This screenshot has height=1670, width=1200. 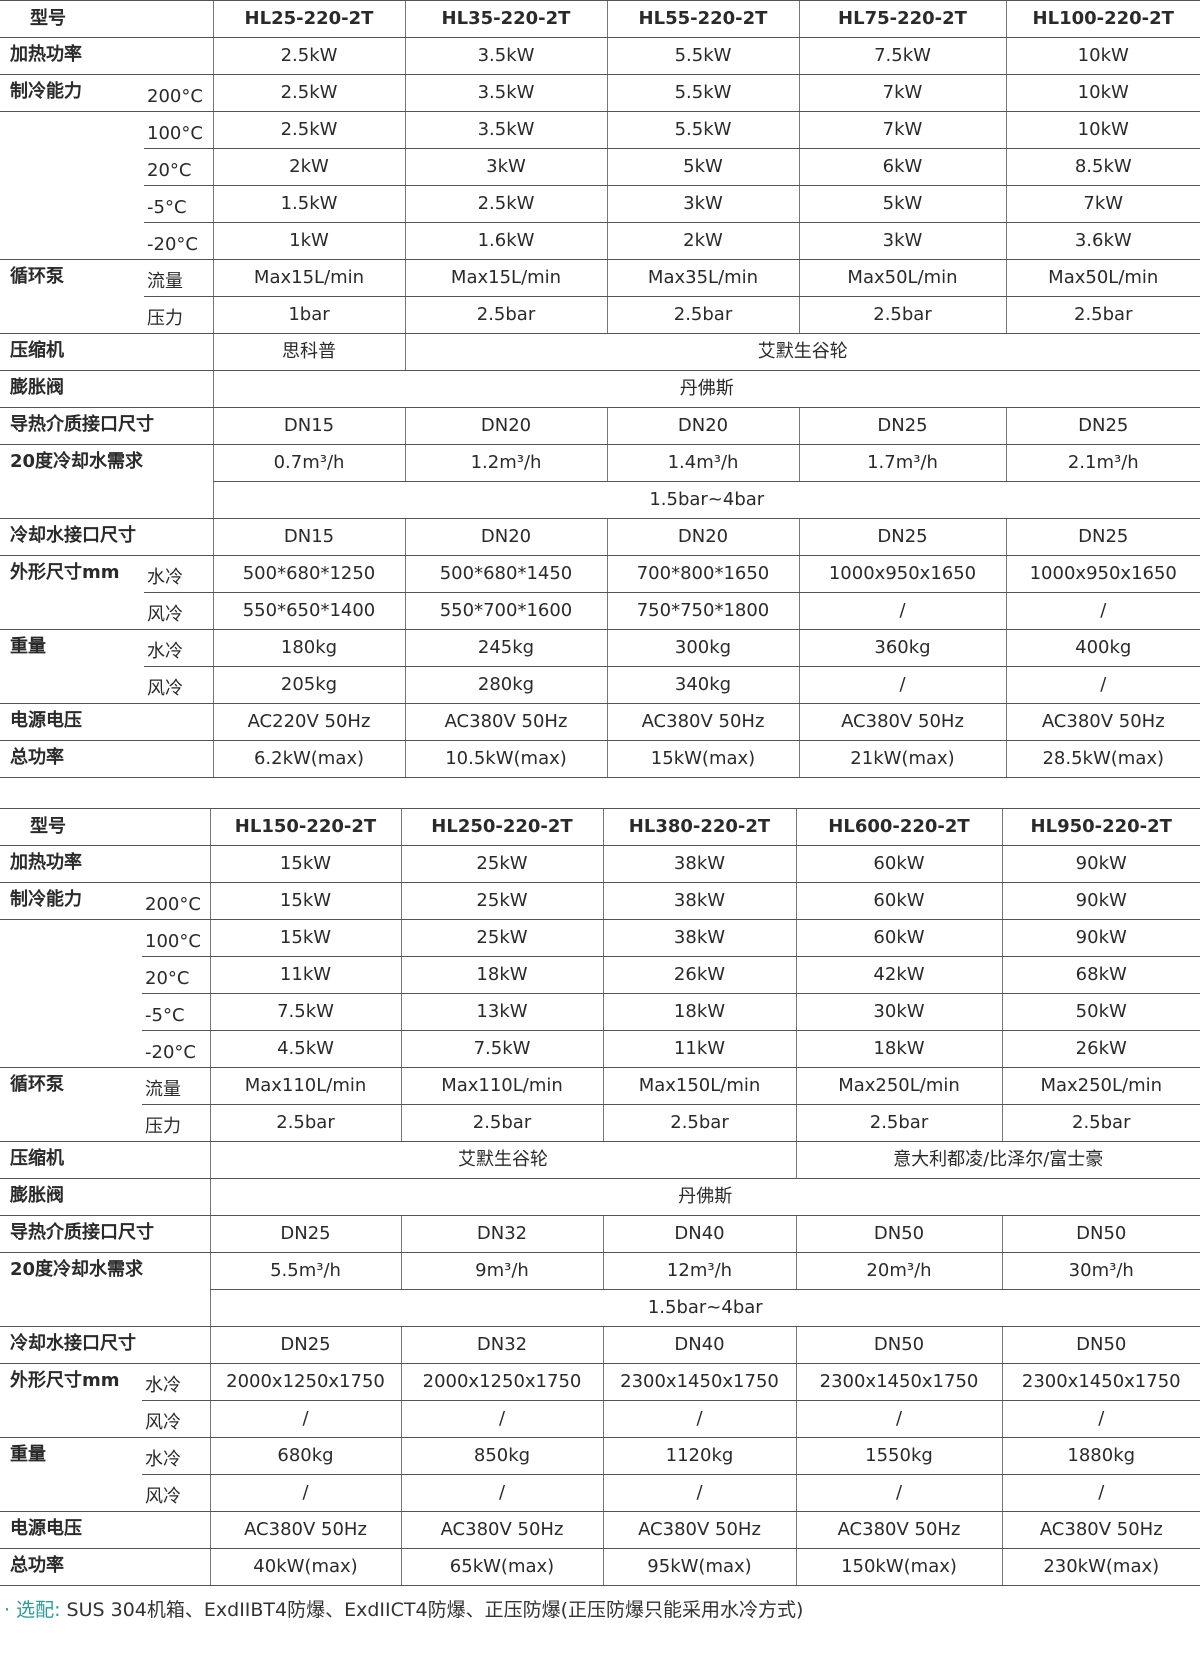 What do you see at coordinates (1102, 759) in the screenshot?
I see `cell-value: 28.5kW(max)` at bounding box center [1102, 759].